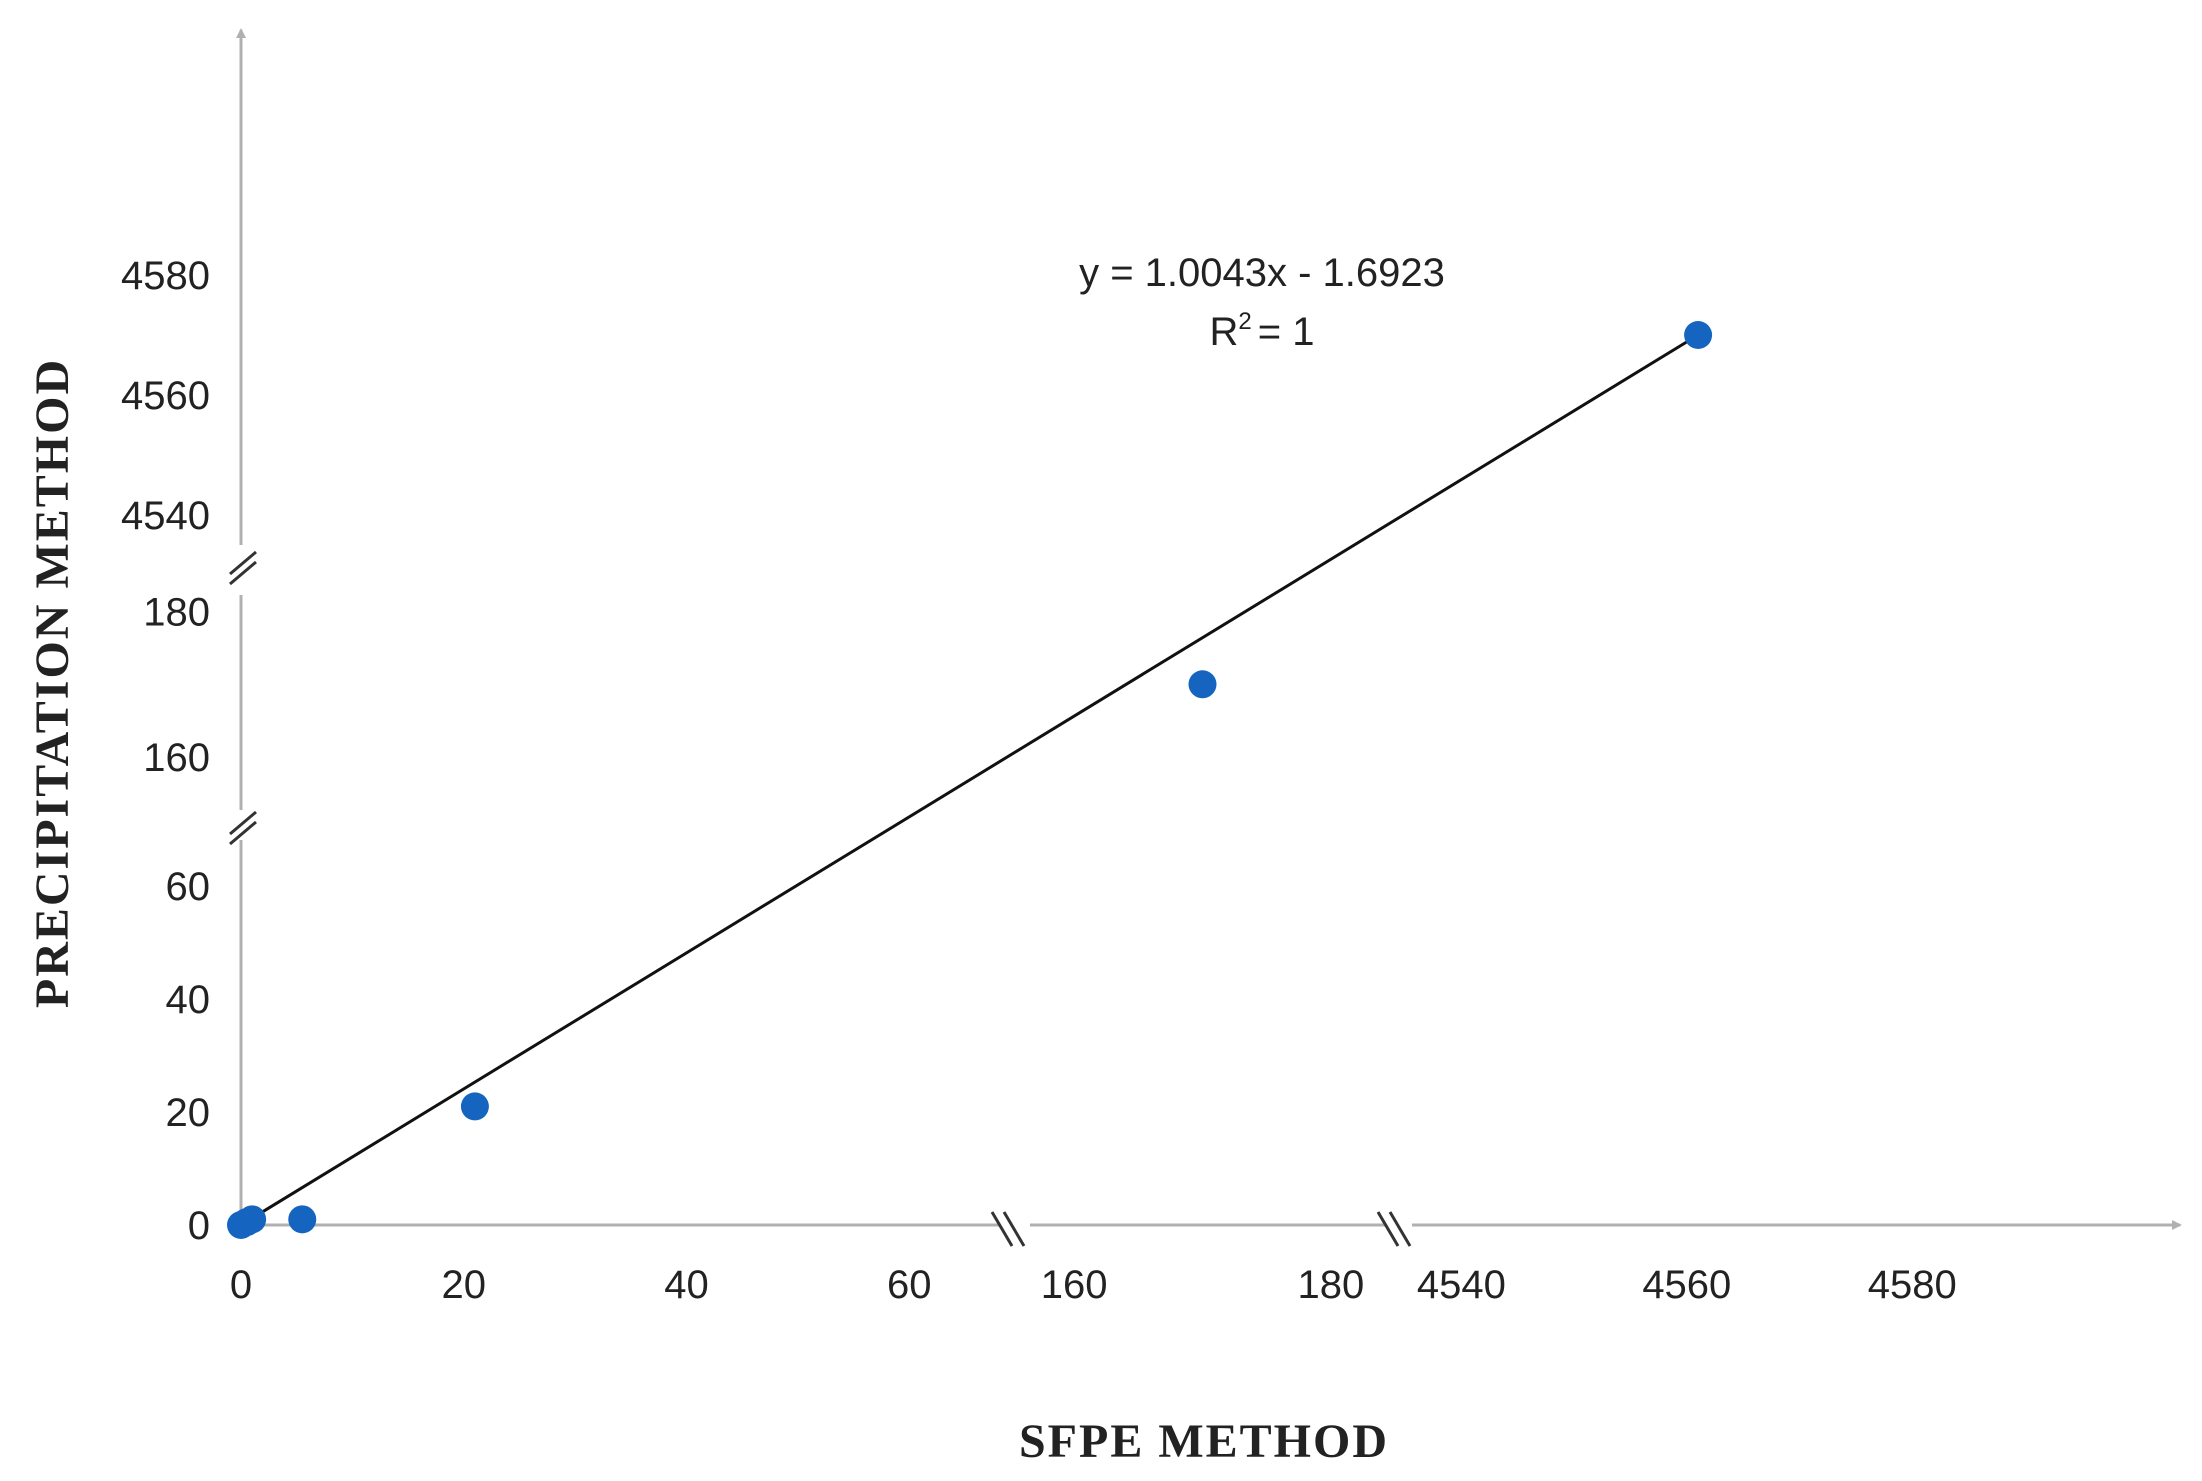 This screenshot has width=2202, height=1481. Describe the element at coordinates (1262, 302) in the screenshot. I see `trendline-equation: y = 1.0043x - 1.6923 R2 = 1` at that location.